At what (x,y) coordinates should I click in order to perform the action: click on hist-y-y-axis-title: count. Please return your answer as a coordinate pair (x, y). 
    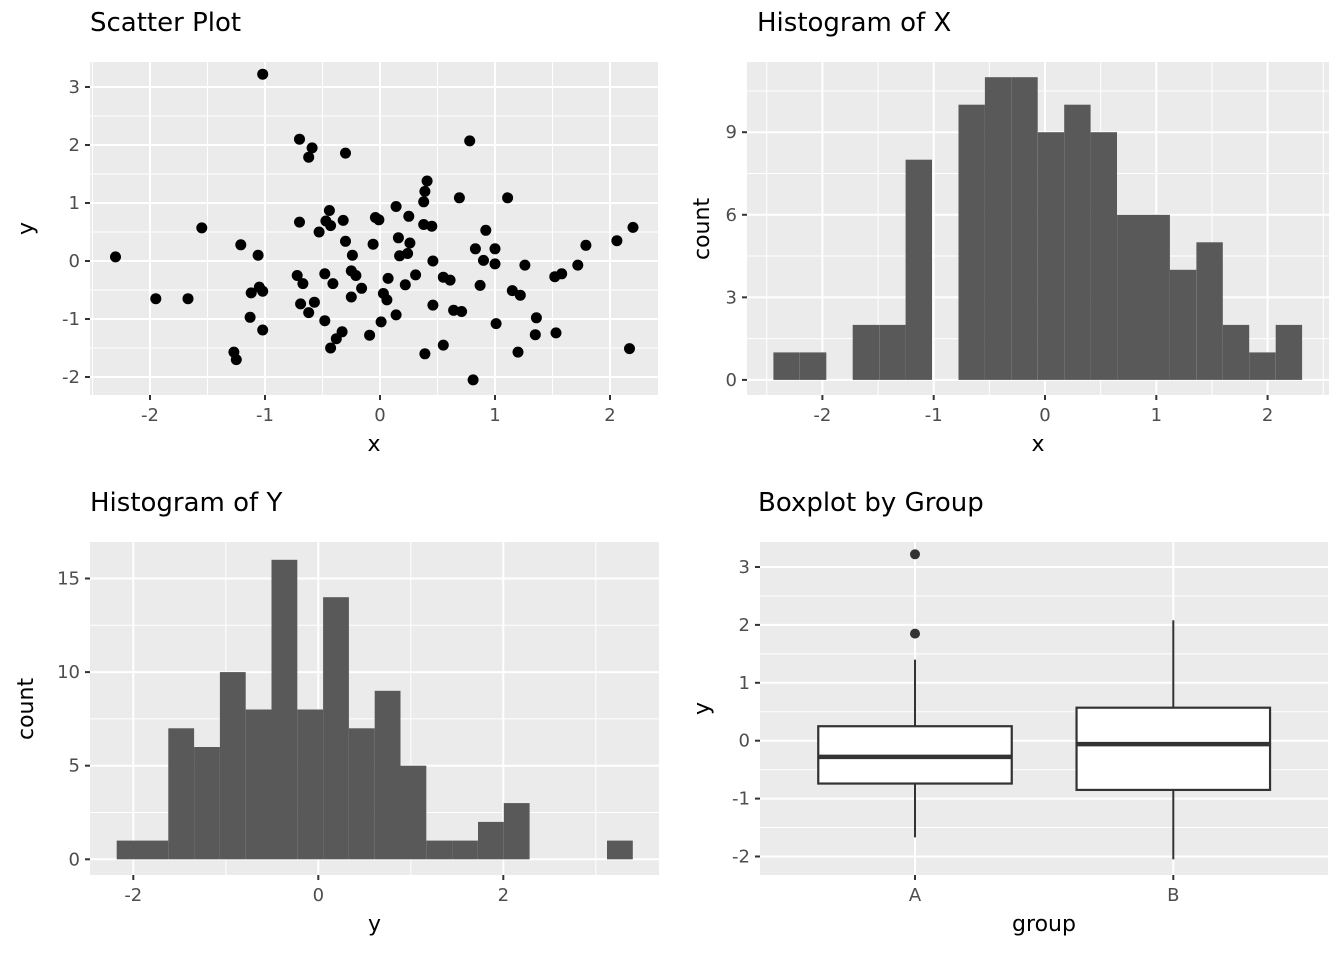
    Looking at the image, I should click on (26, 708).